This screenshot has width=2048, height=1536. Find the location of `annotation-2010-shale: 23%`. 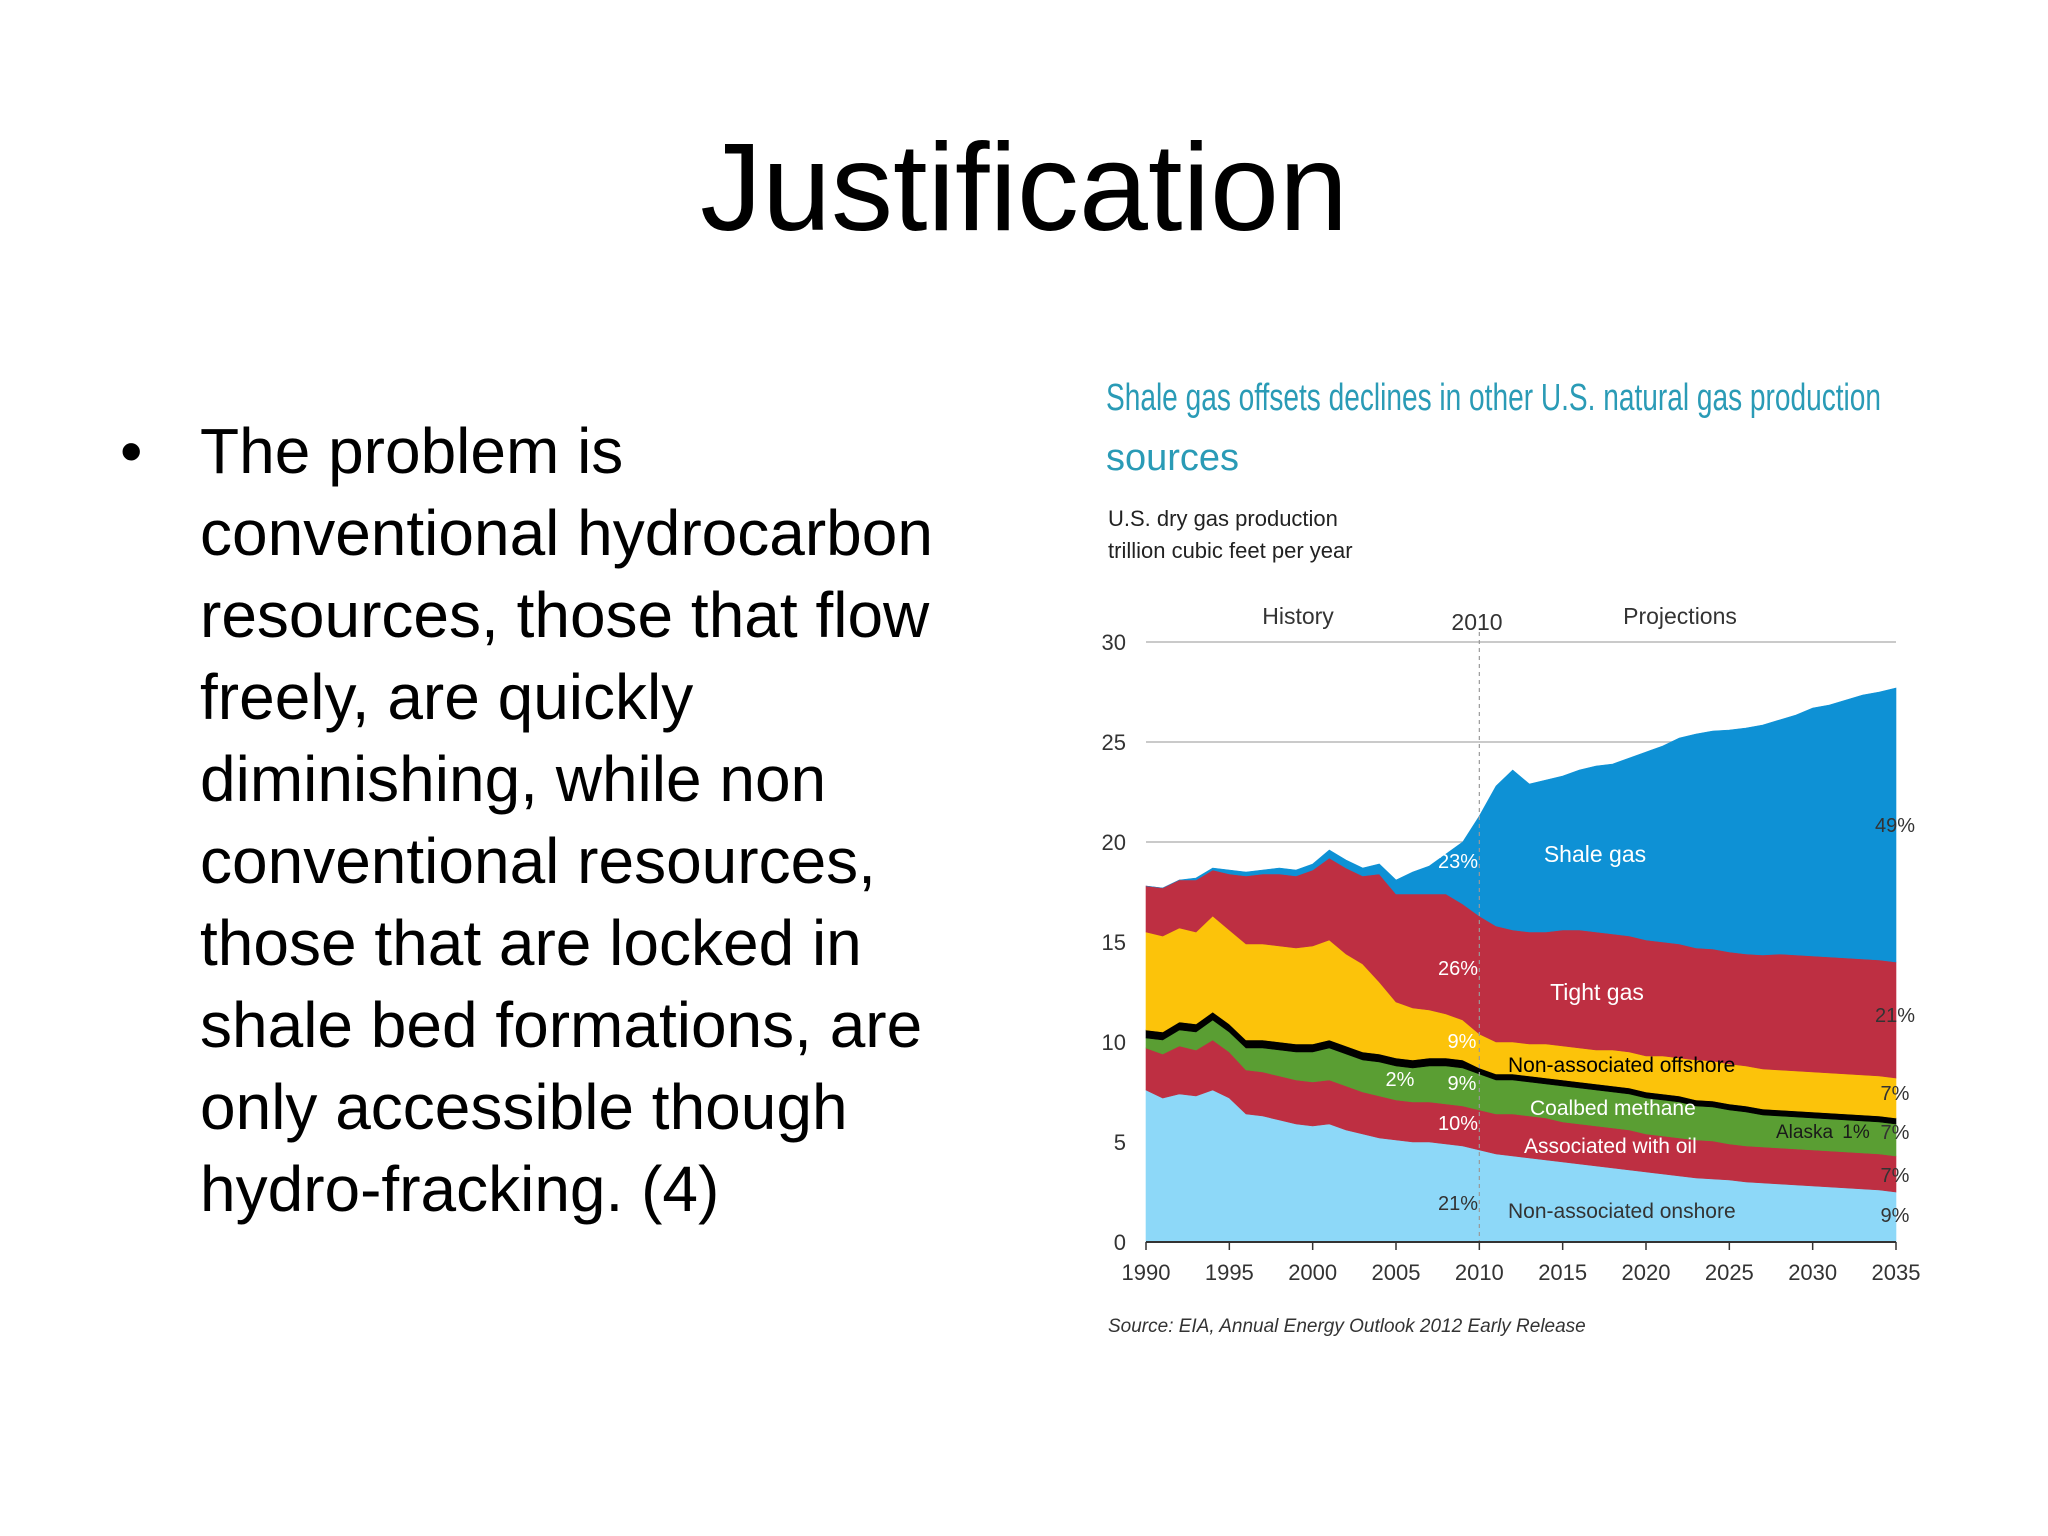

annotation-2010-shale: 23% is located at coordinates (1458, 862).